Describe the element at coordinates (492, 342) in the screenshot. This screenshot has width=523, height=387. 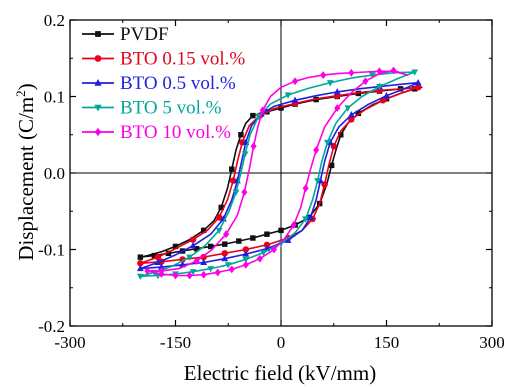
I see `x-tick-label: 300` at that location.